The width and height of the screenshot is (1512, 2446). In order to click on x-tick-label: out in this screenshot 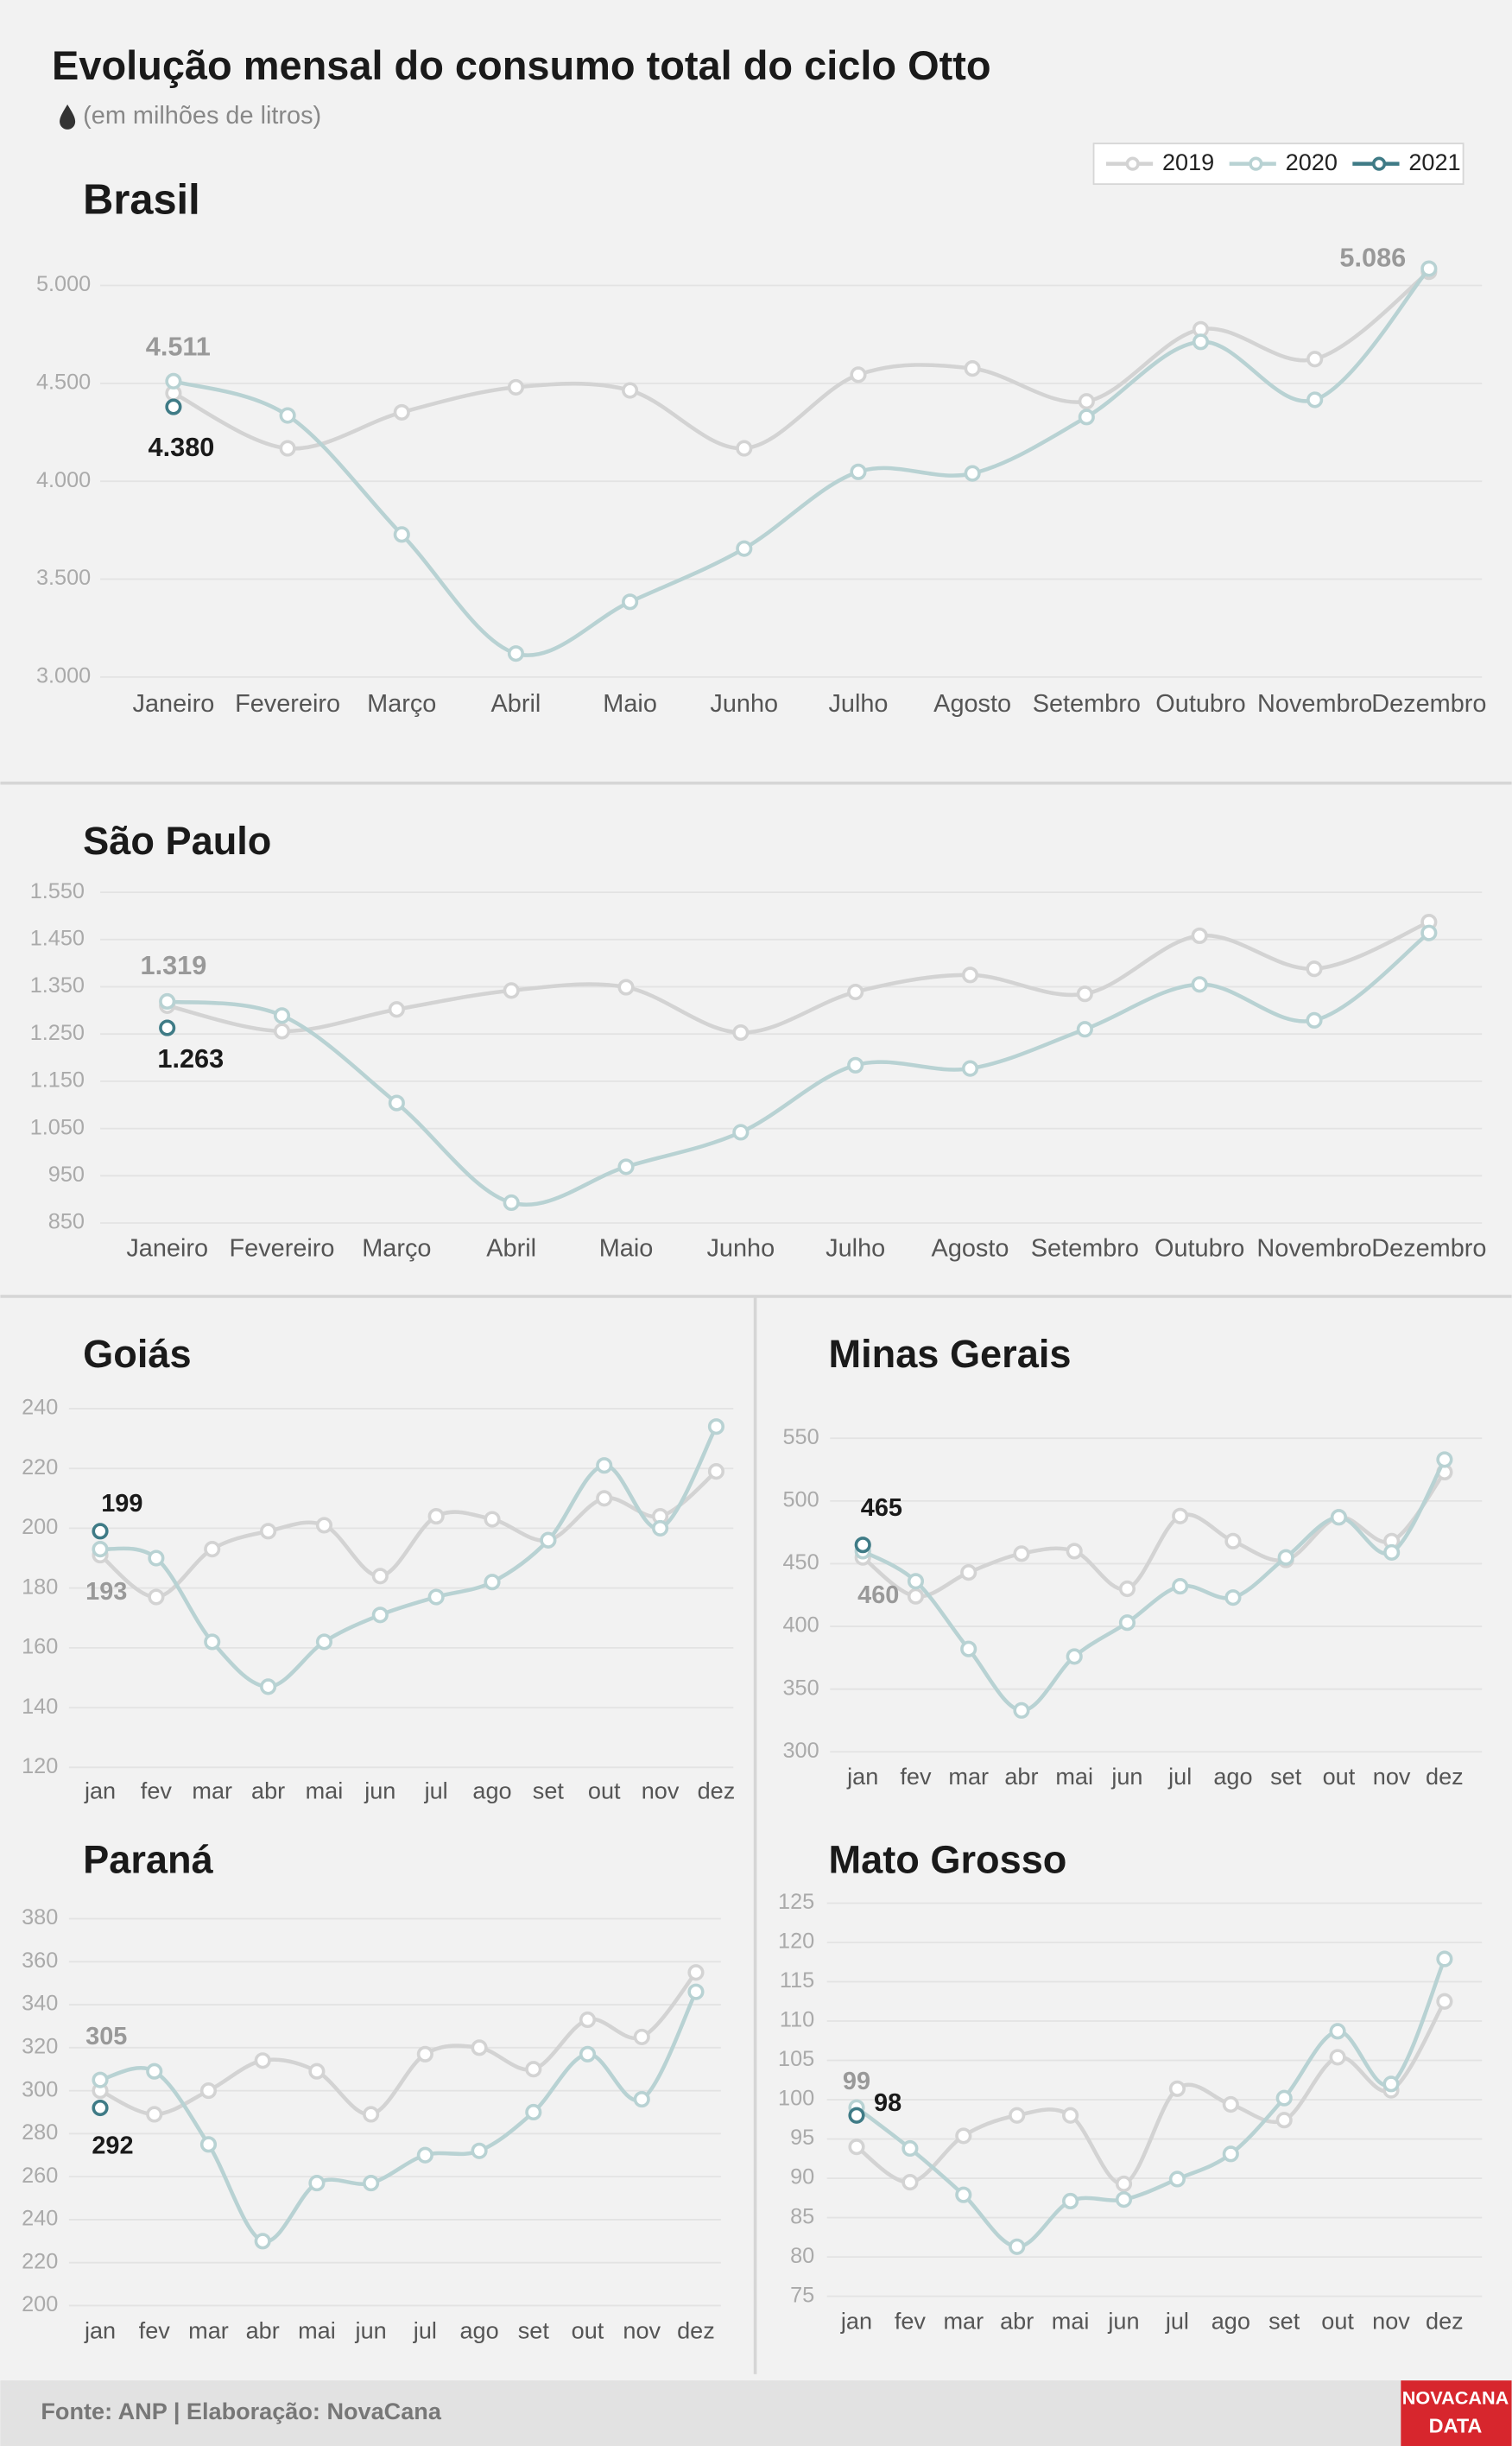, I will do `click(588, 2329)`.